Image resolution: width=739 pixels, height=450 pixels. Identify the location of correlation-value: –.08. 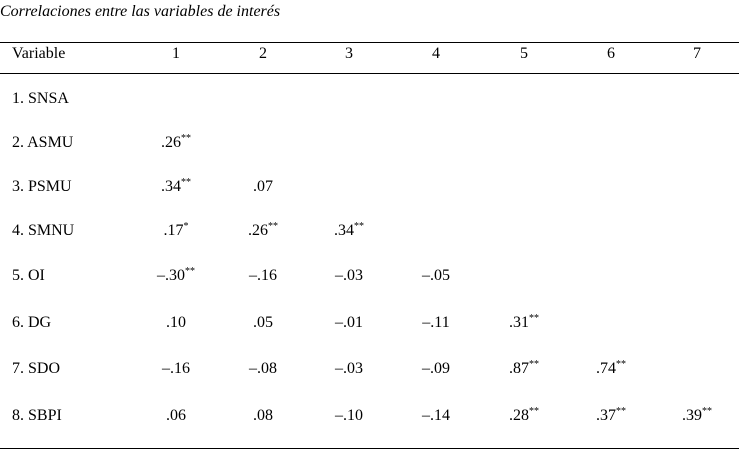
(263, 368).